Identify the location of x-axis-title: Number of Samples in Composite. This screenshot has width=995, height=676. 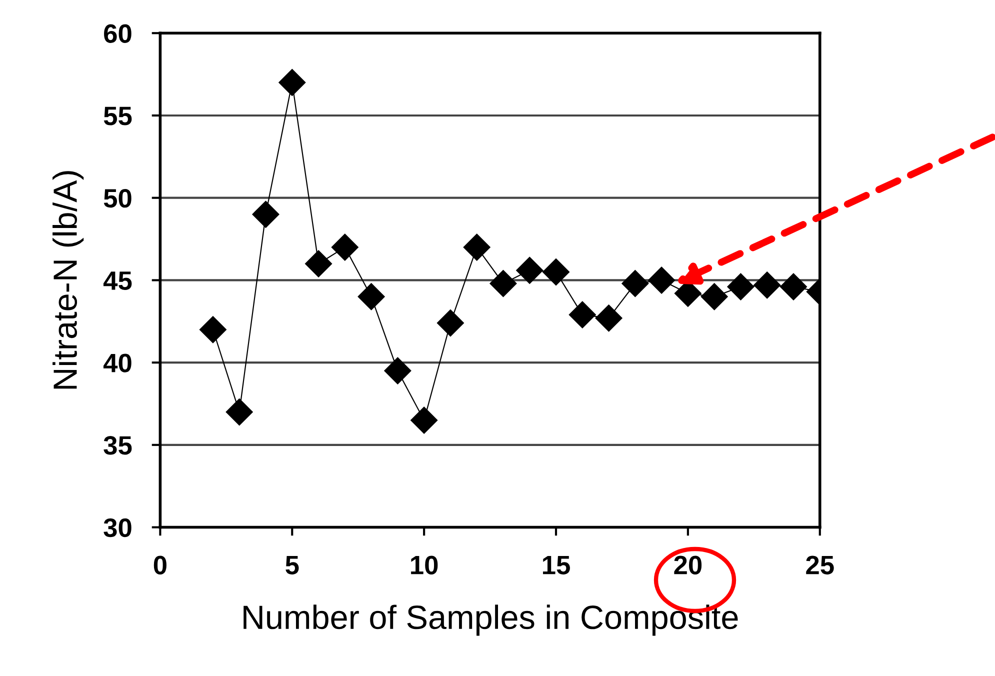
(491, 620).